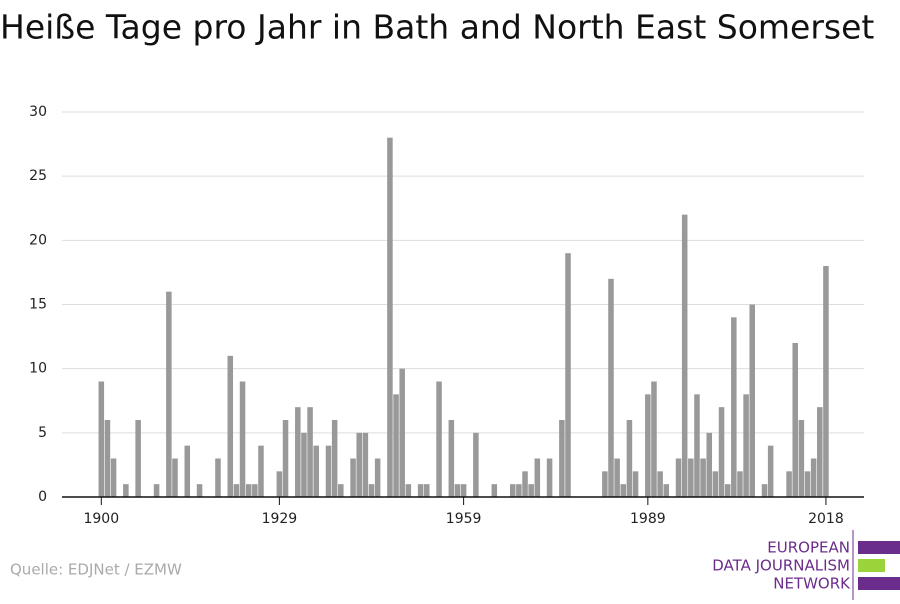  Describe the element at coordinates (808, 548) in the screenshot. I see `logo-text: EUROPEAN` at that location.